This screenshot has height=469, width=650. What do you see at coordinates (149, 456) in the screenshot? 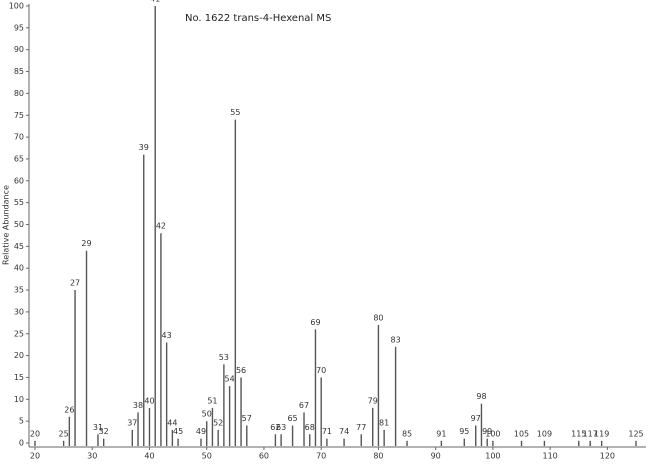
I see `x-tick-label: 40` at bounding box center [149, 456].